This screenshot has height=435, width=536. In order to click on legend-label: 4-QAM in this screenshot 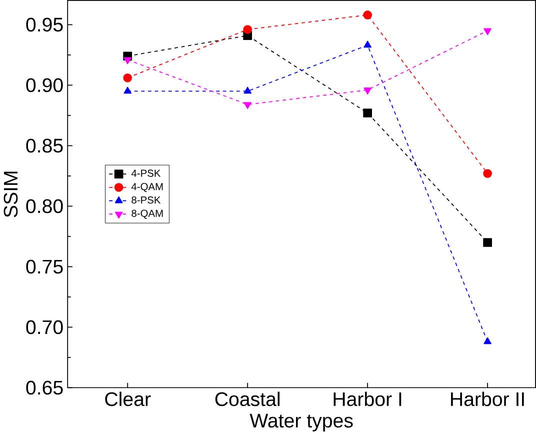, I will do `click(147, 187)`.